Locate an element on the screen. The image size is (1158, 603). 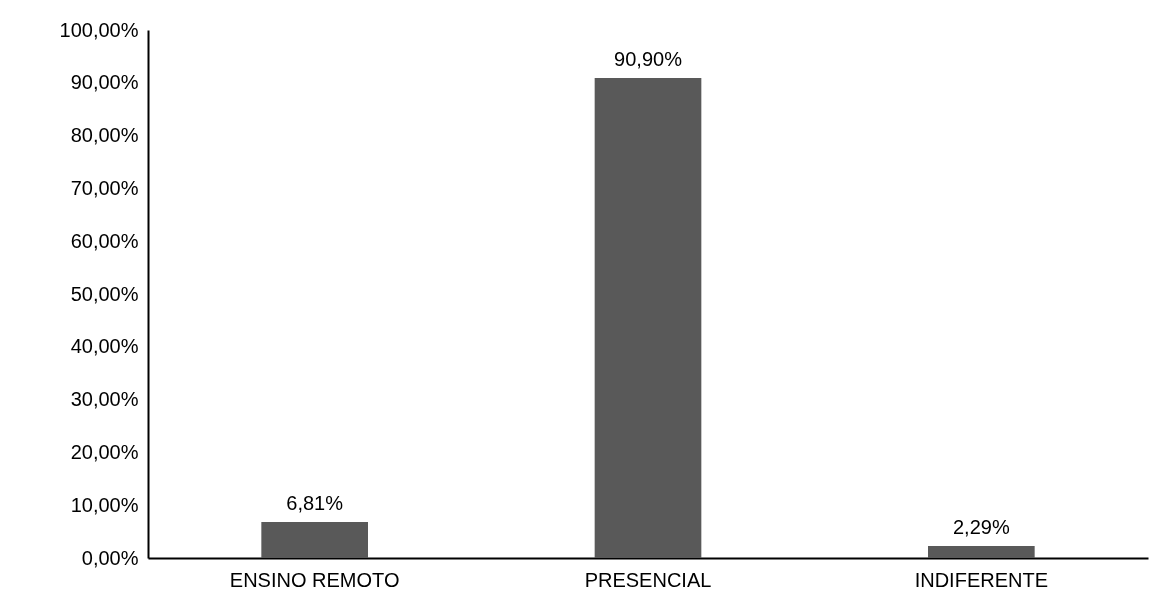
y-tick-label: 70,00% is located at coordinates (104, 187).